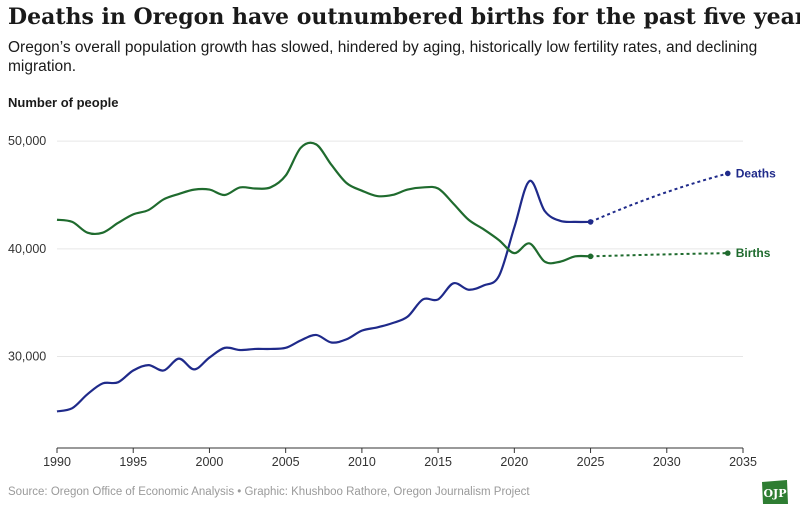 The image size is (800, 513). What do you see at coordinates (57, 462) in the screenshot?
I see `x-tick-label: 1990` at bounding box center [57, 462].